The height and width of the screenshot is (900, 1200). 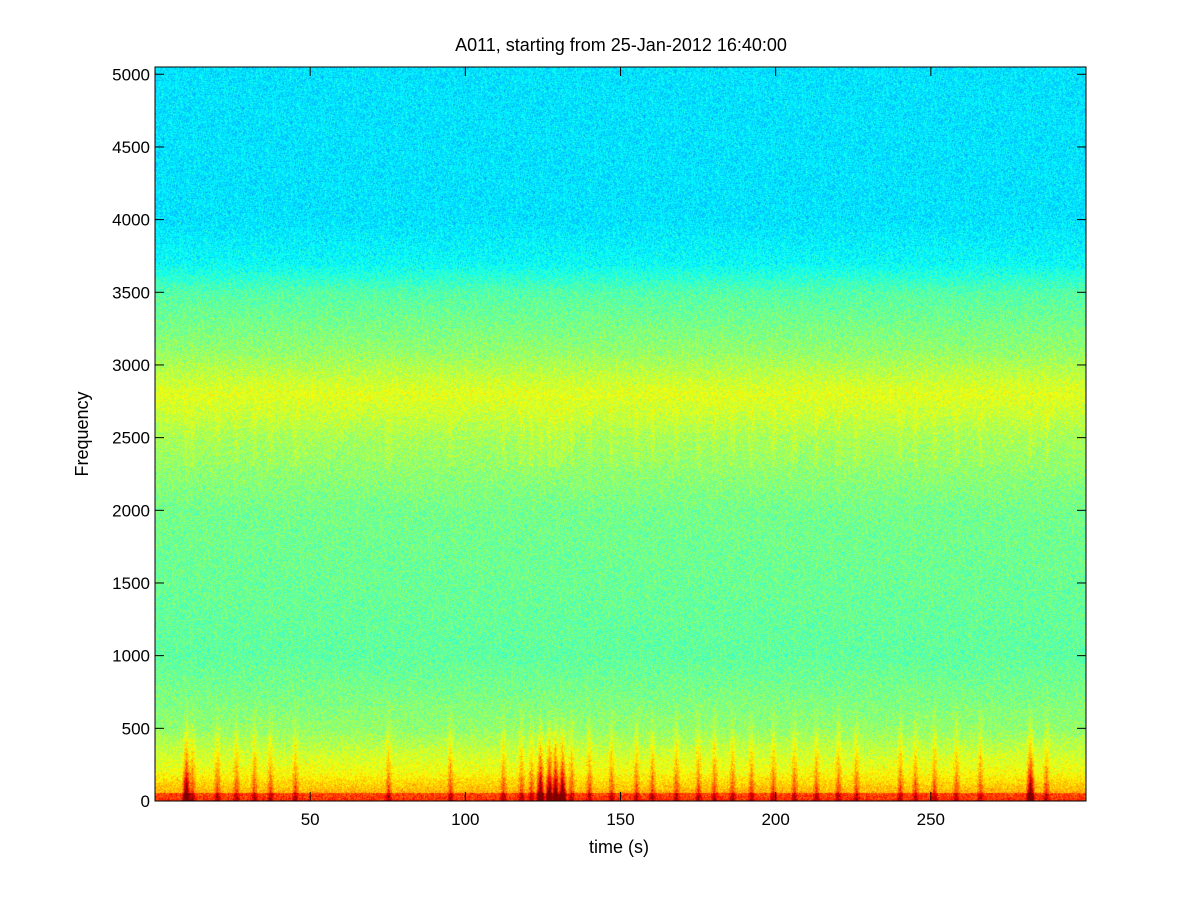 What do you see at coordinates (145, 801) in the screenshot?
I see `y-tick-label: 0` at bounding box center [145, 801].